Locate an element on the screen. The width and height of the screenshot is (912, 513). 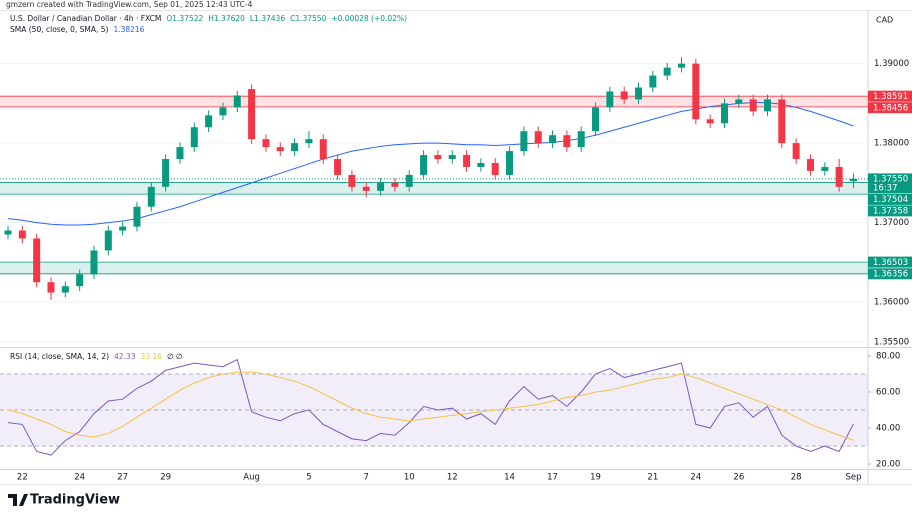
legend-text: RSI (14, close, SMA, 14, 2) is located at coordinates (59, 356).